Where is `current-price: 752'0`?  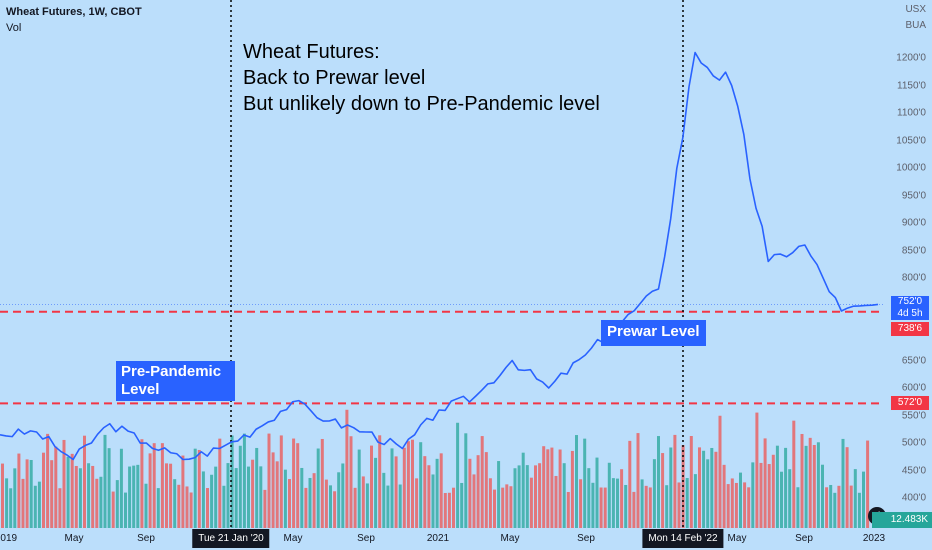 current-price: 752'0 is located at coordinates (910, 301).